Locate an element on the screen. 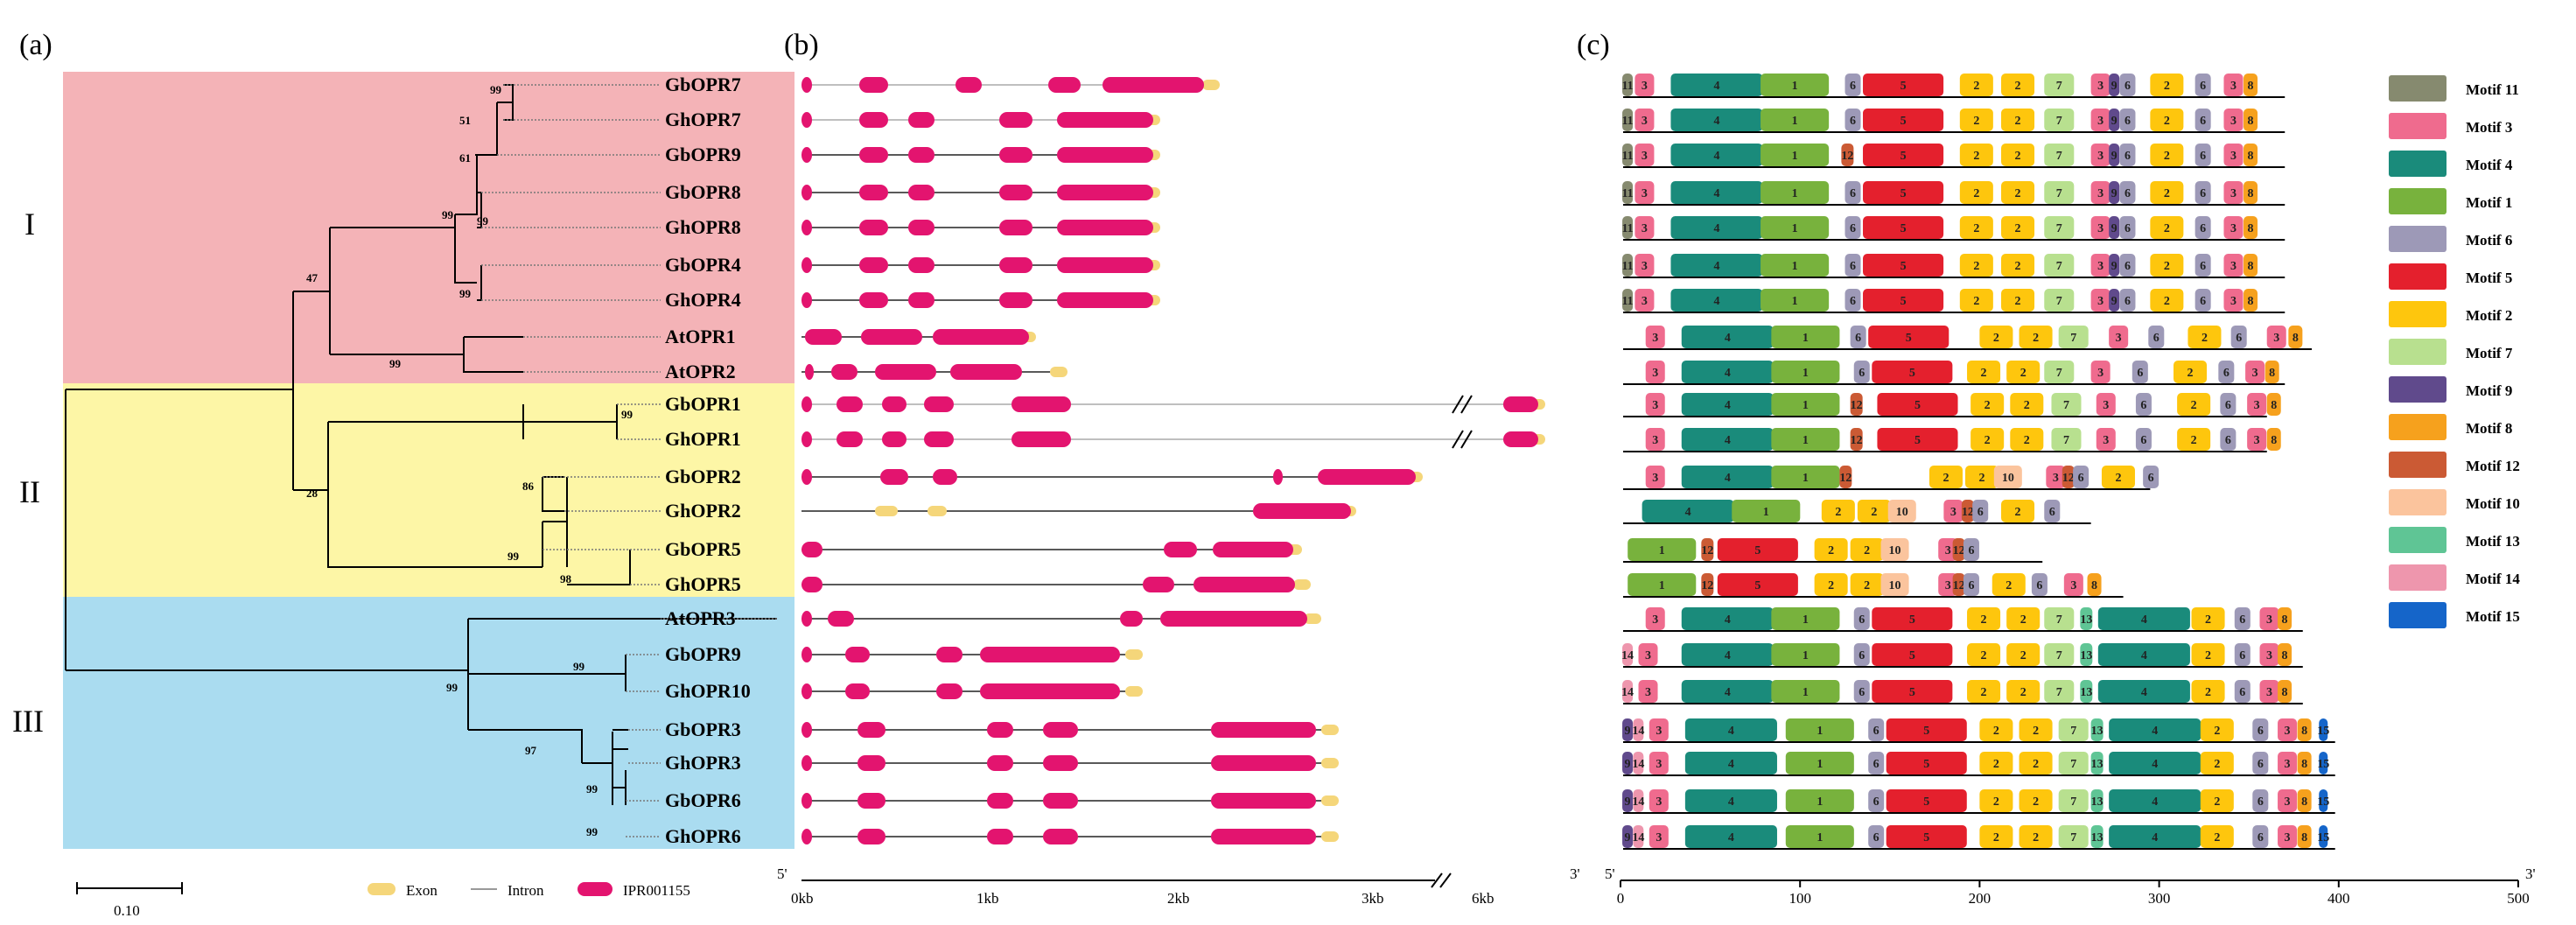 The height and width of the screenshot is (925, 2576). motif-row: 11 3 4 1 12 5 2 2 7 3 9 6 2 6 3 8 is located at coordinates (1953, 156).